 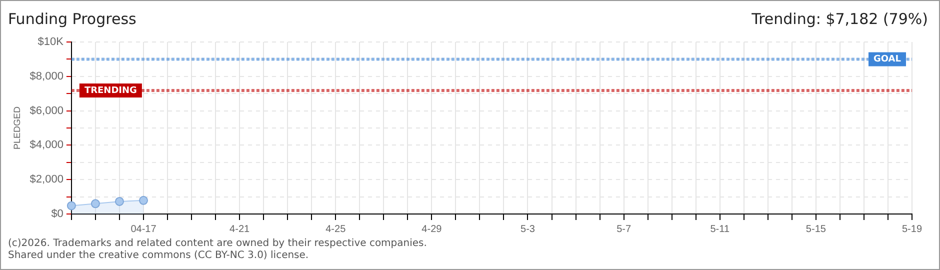 I want to click on x-tick-label: 4-29, so click(x=432, y=229).